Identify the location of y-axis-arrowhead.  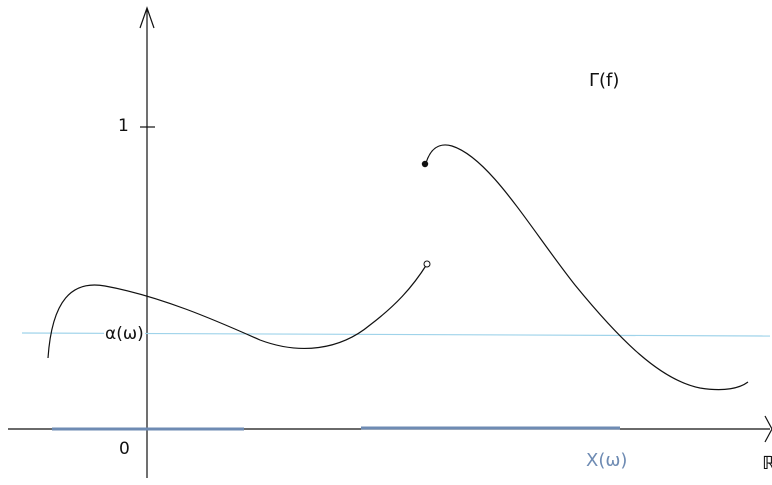
(147, 17).